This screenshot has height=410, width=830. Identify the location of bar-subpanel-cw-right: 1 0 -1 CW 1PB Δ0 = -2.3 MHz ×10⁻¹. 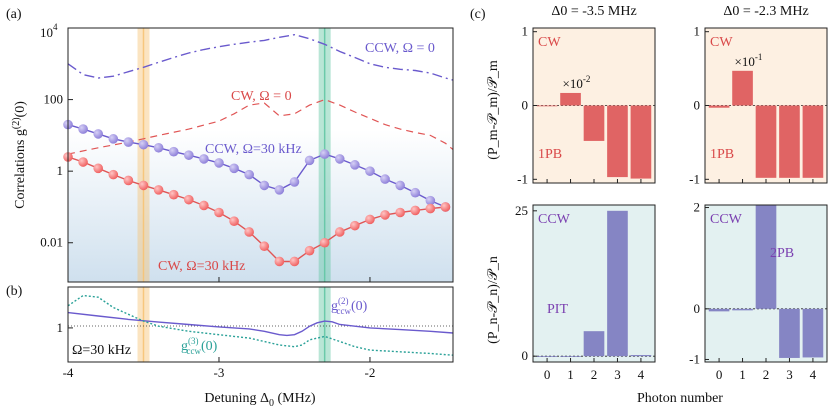
(758, 95).